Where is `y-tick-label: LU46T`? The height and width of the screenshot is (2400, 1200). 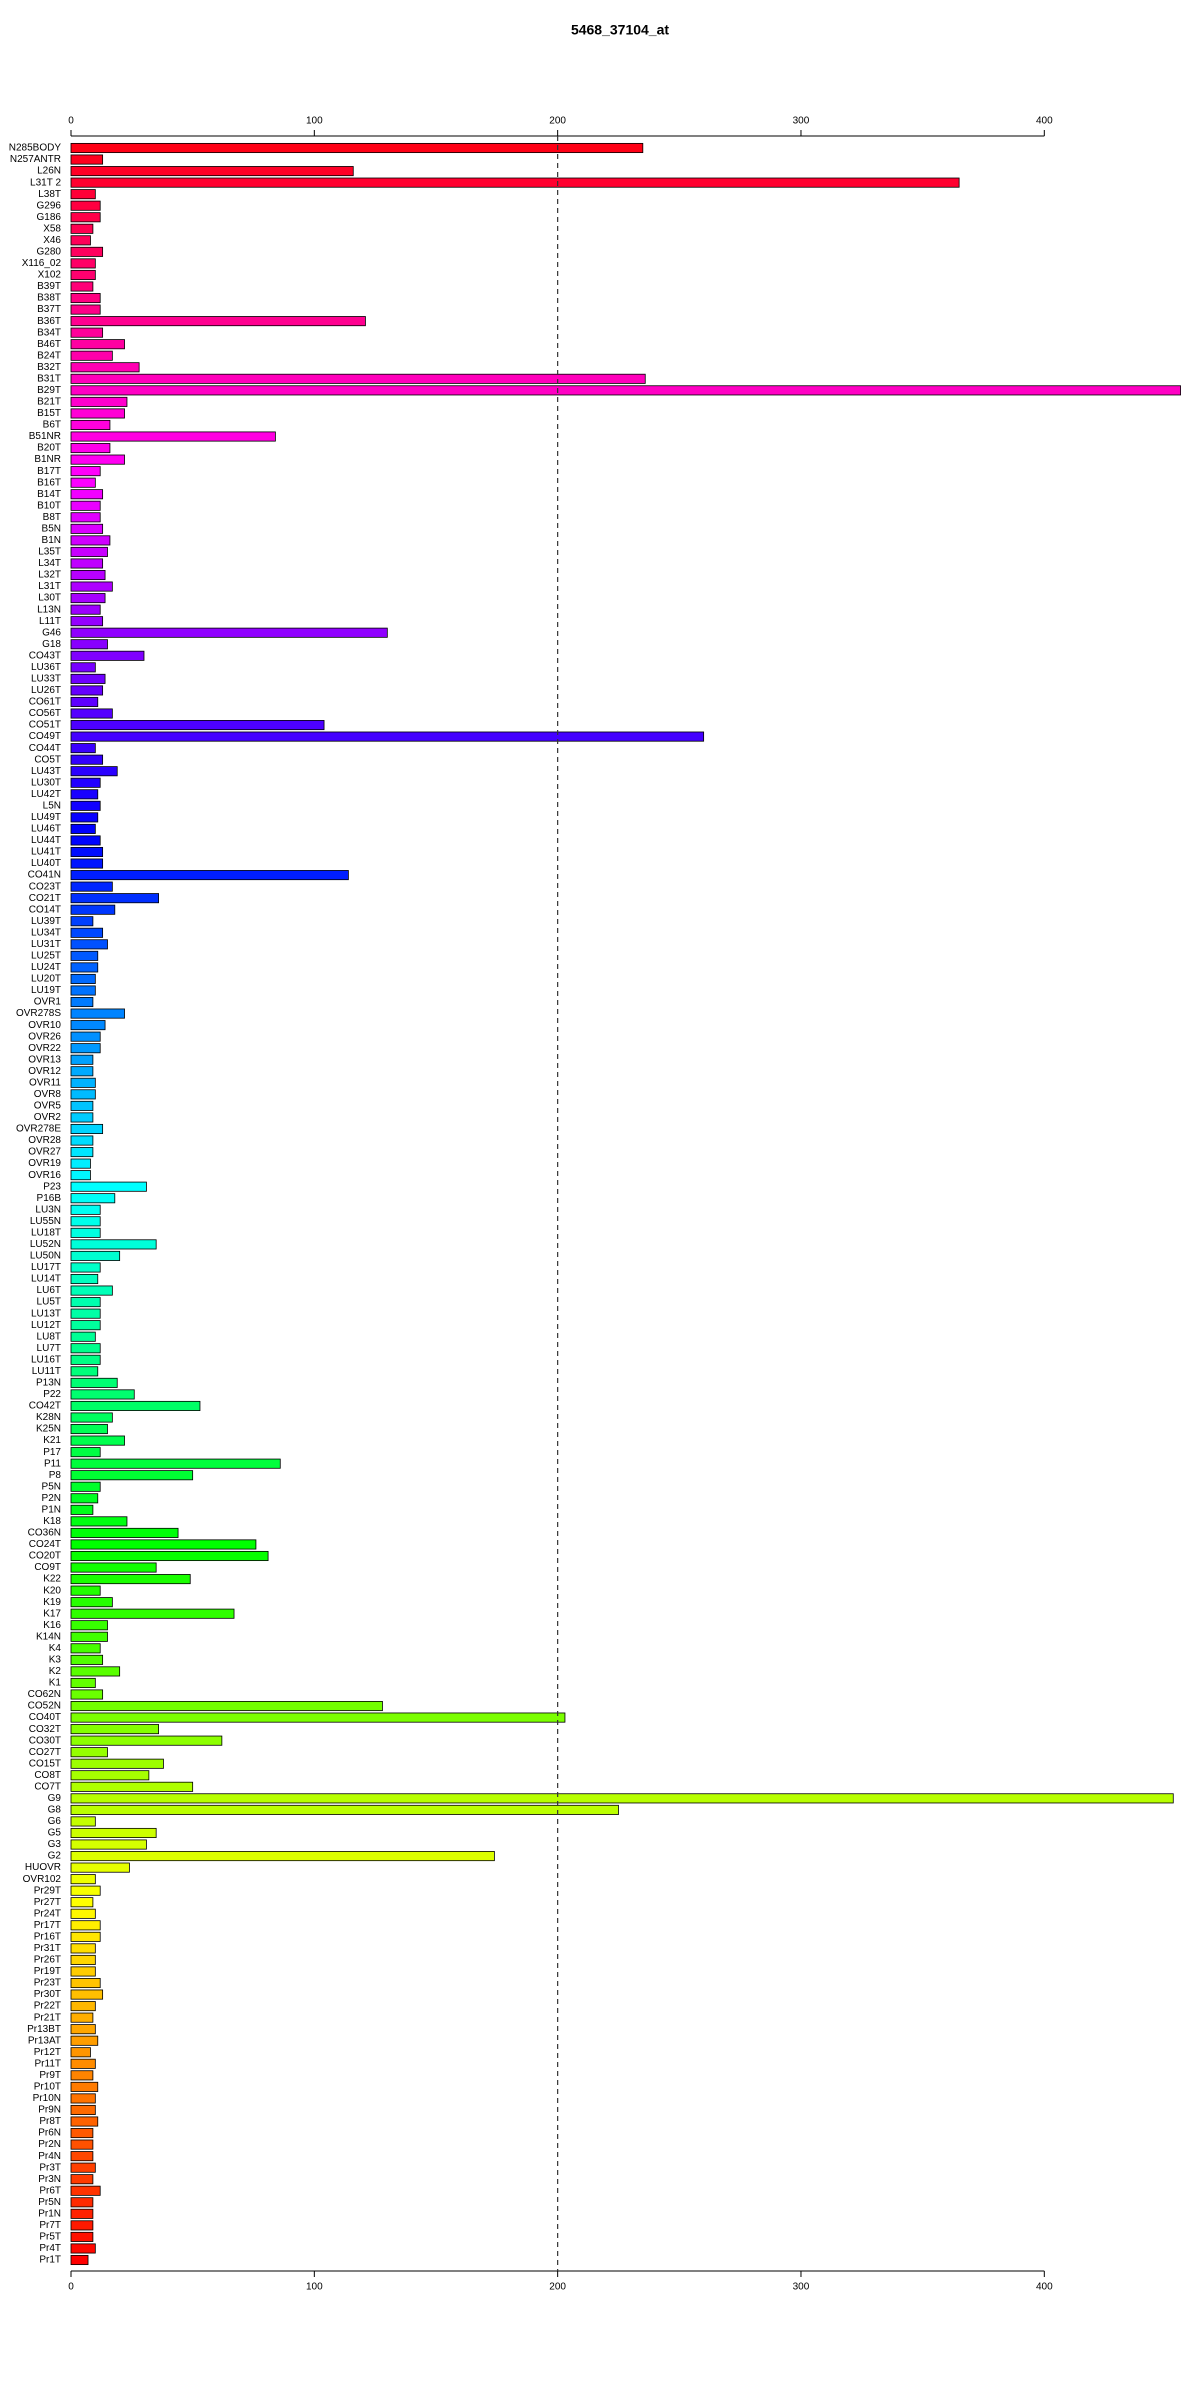
y-tick-label: LU46T is located at coordinates (46, 829).